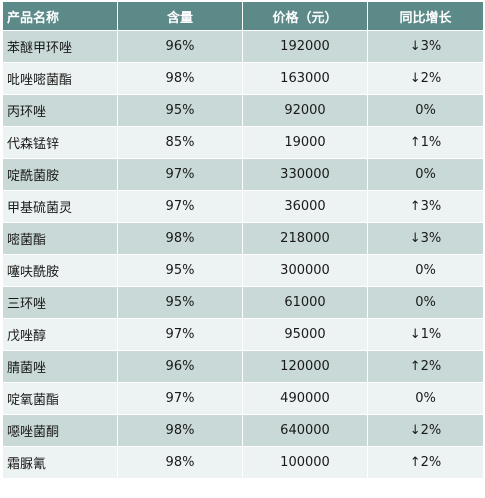 Image resolution: width=485 pixels, height=498 pixels. I want to click on growth-cell: ↓1%, so click(425, 334).